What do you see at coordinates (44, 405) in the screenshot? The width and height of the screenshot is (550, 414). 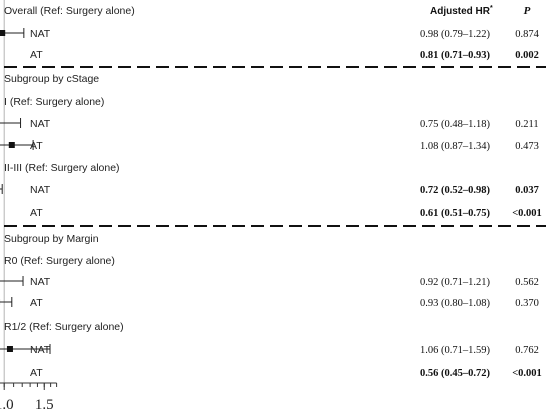 I see `axis-tick-label: 1.5` at bounding box center [44, 405].